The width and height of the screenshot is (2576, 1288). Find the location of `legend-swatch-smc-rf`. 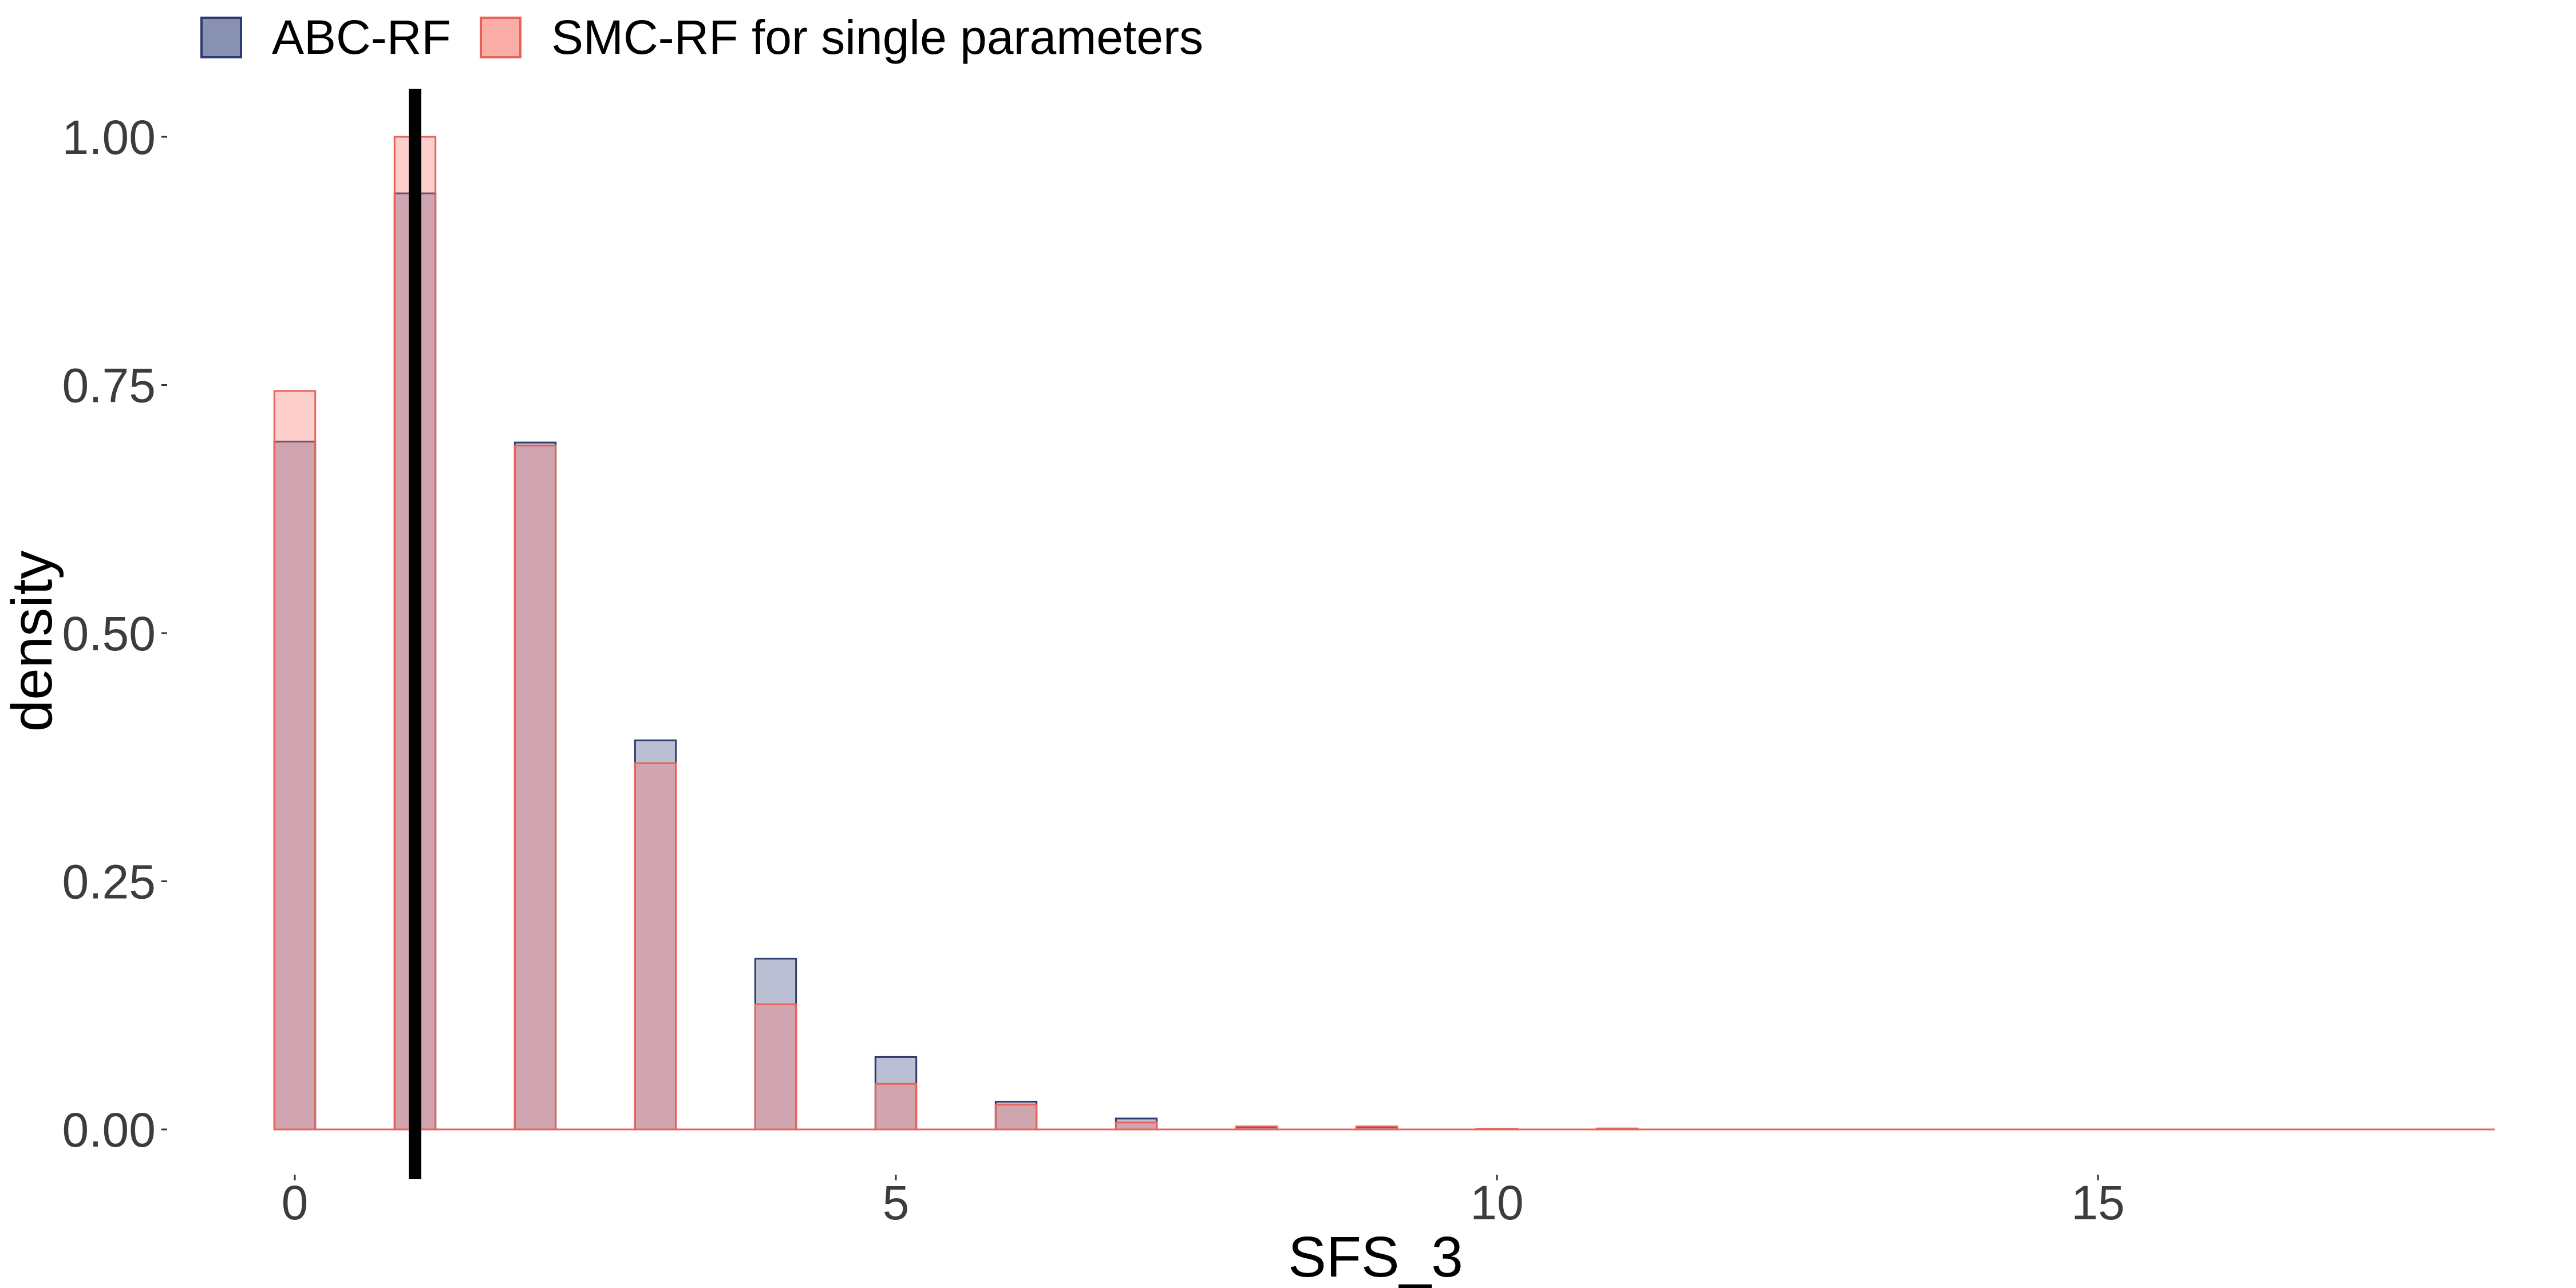

legend-swatch-smc-rf is located at coordinates (500, 37).